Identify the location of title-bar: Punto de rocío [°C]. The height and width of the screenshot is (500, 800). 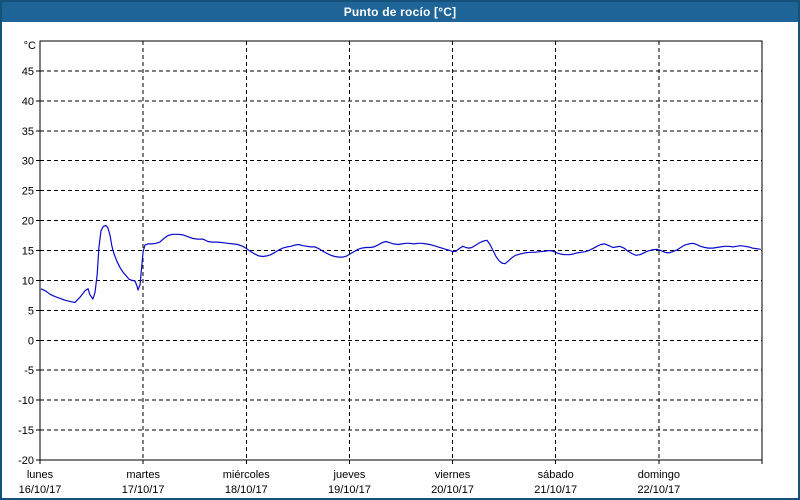
(400, 12).